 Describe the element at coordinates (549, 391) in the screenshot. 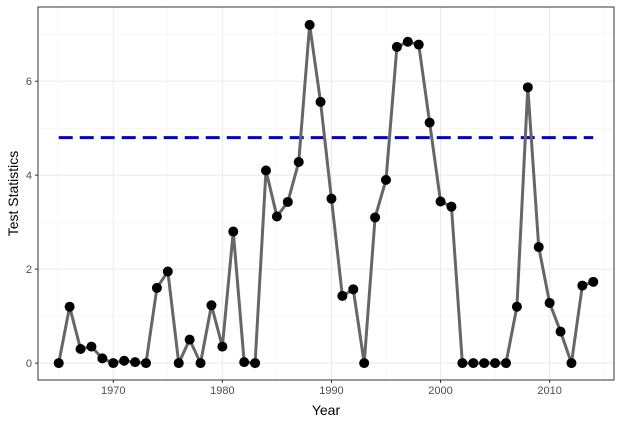

I see `x-tick-label: 2010` at that location.